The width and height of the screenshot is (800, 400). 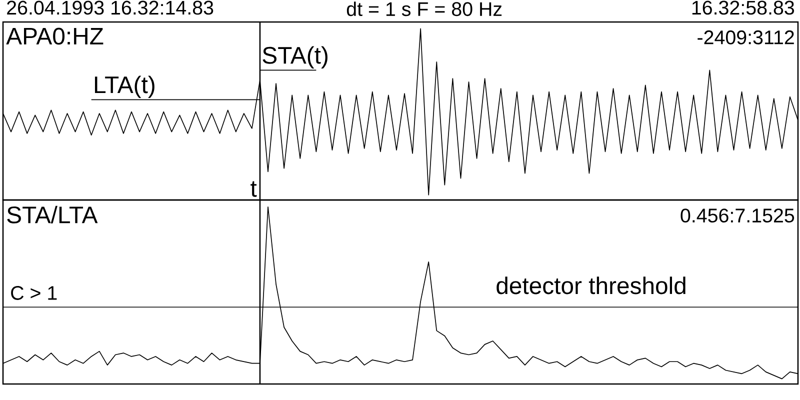 I want to click on series-label: LTA(t), so click(x=124, y=87).